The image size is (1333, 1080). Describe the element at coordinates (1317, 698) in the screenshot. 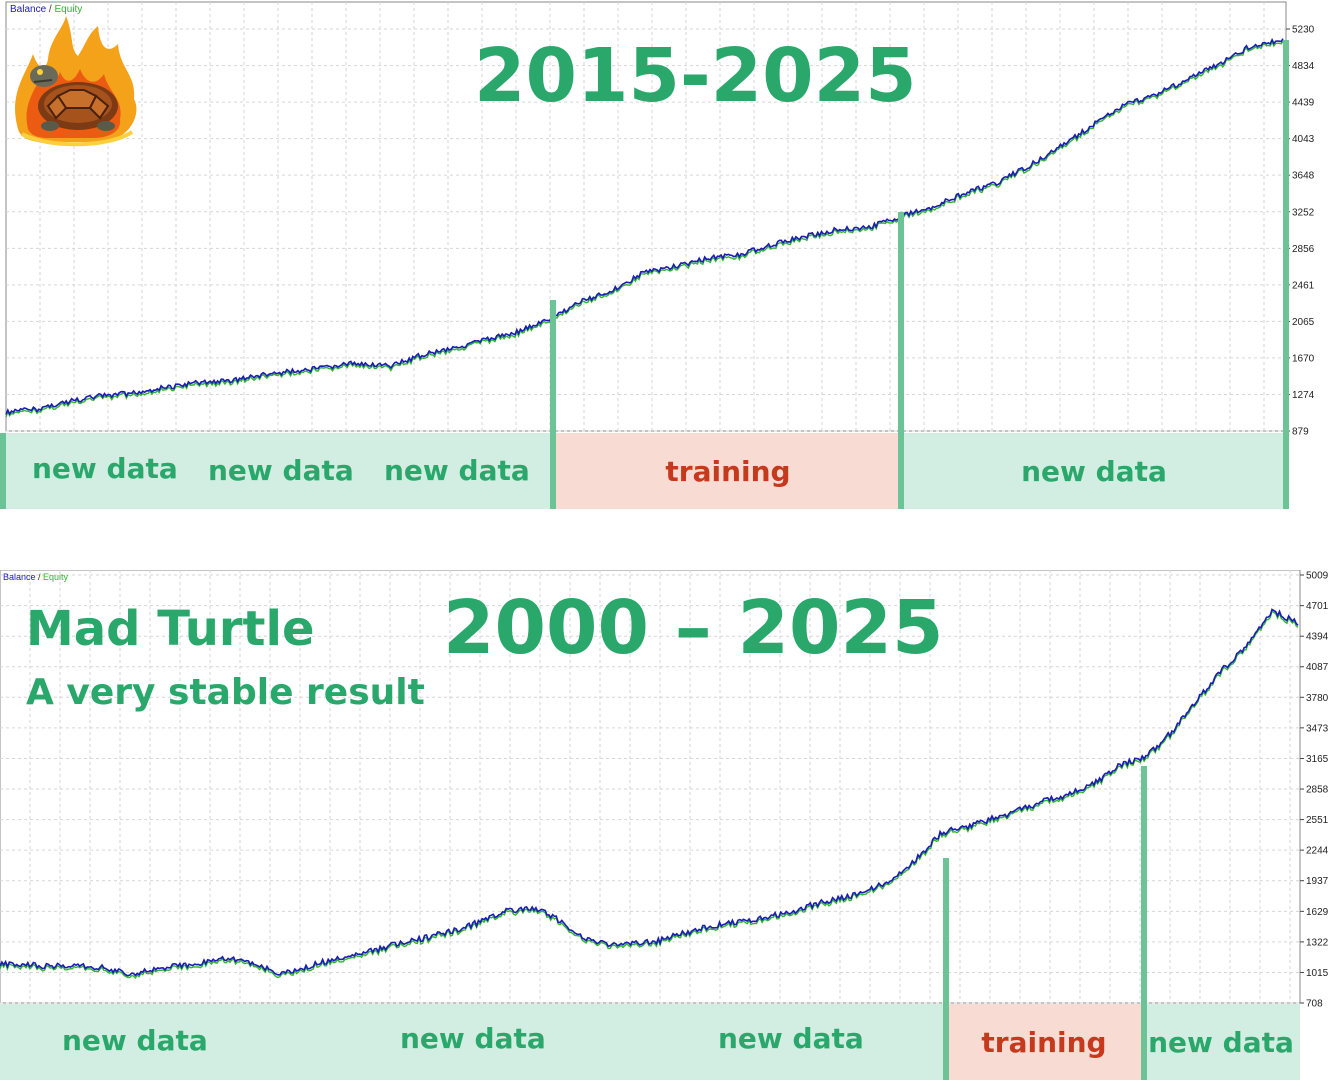

I see `bottom-ytick-label: 3780` at that location.